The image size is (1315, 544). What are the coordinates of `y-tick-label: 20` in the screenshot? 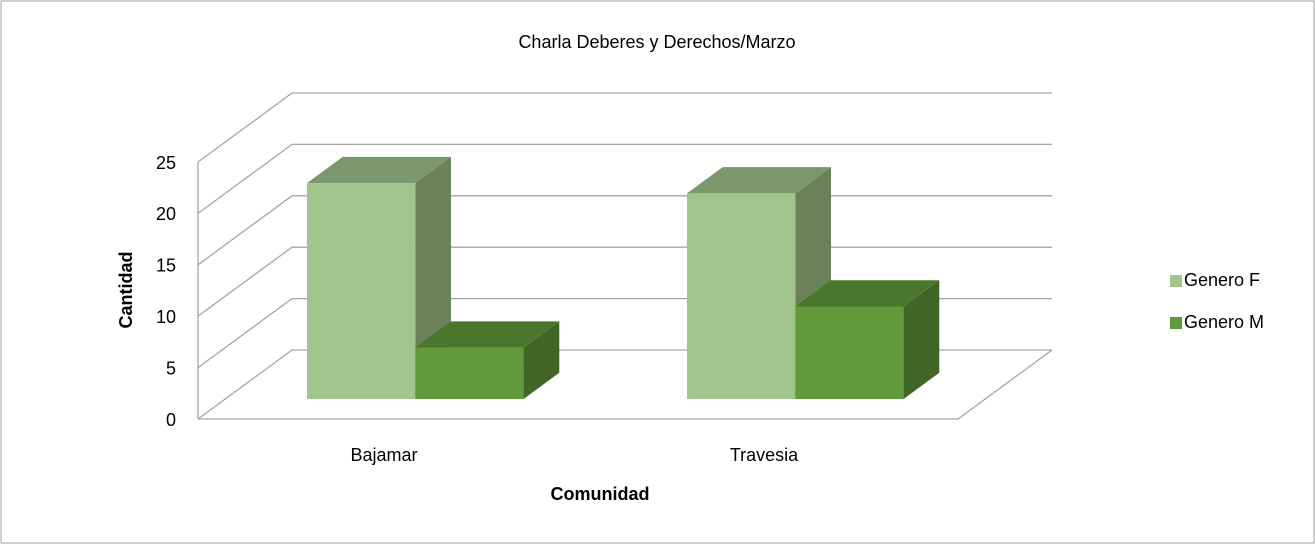 It's located at (166, 214).